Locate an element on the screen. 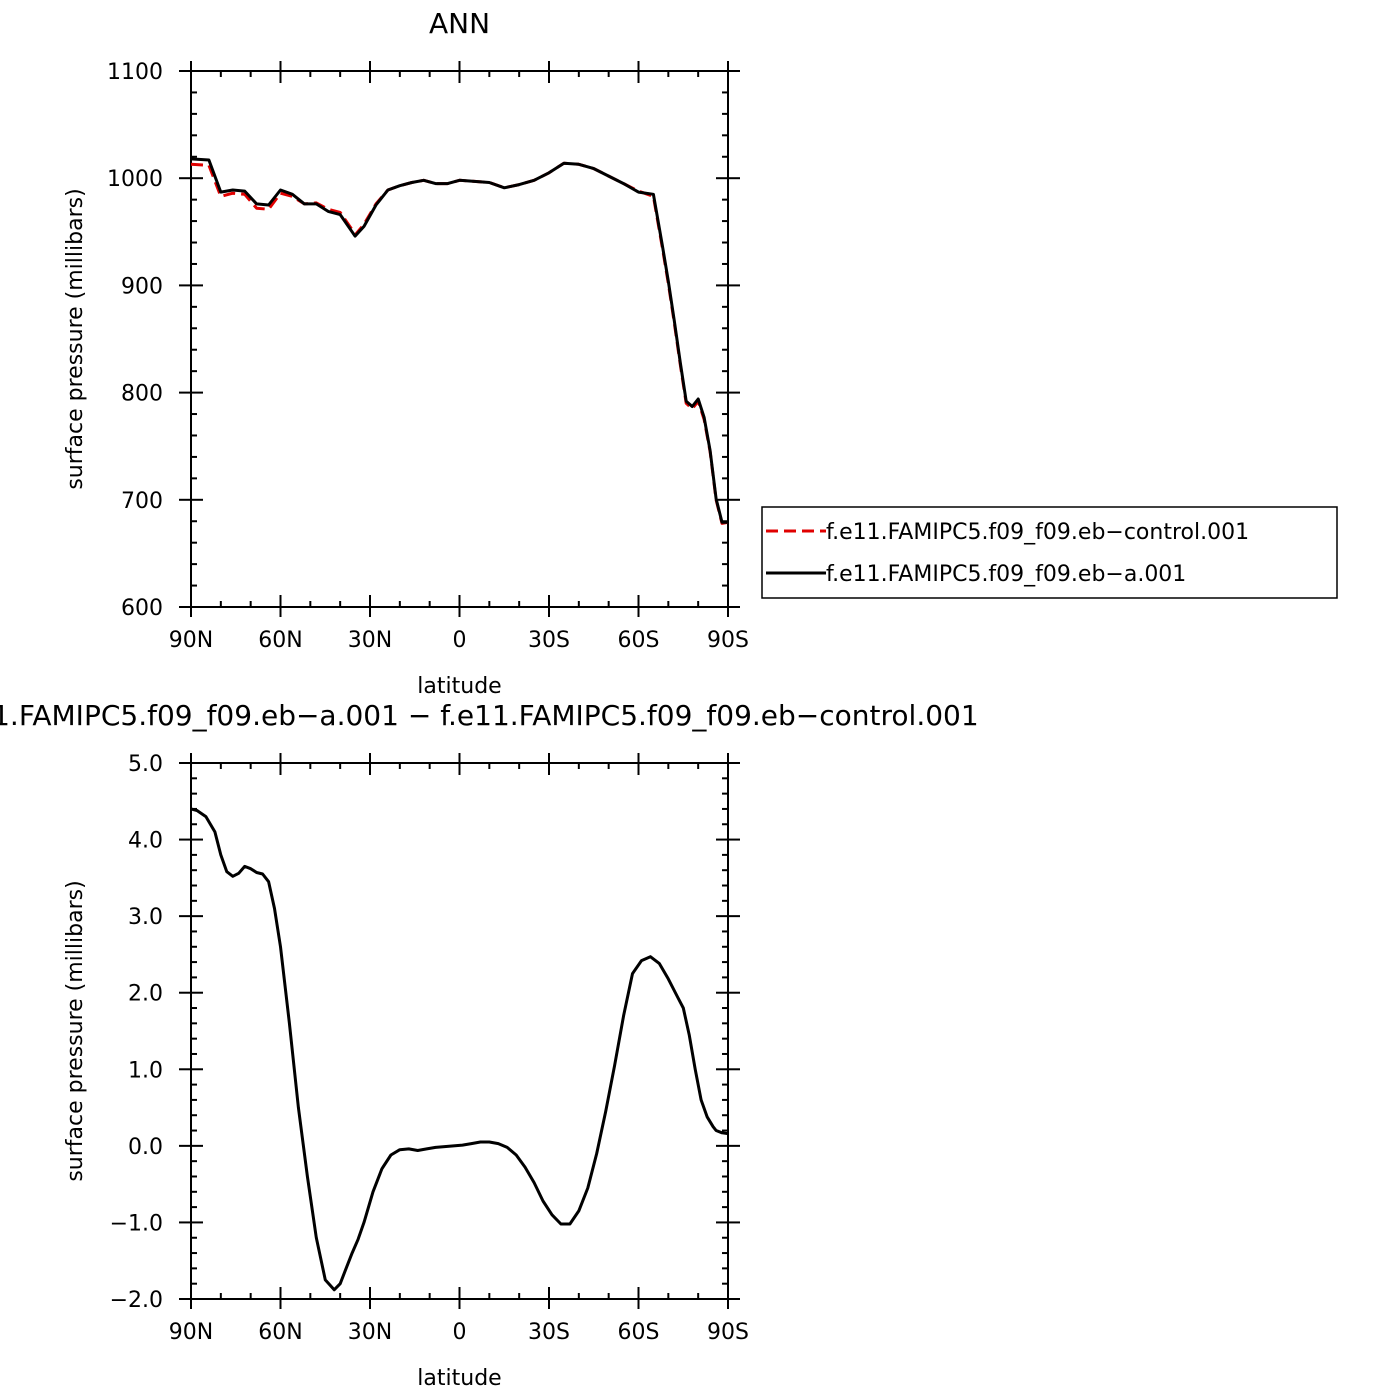  chart-title: ANN is located at coordinates (459, 23).